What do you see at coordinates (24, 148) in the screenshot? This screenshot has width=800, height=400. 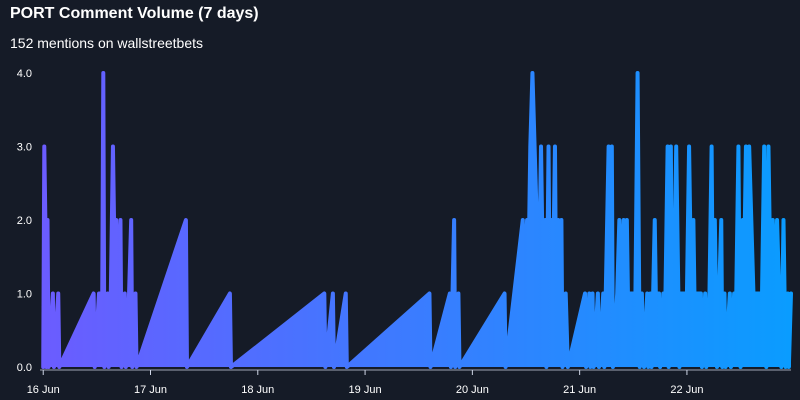 I see `y-tick-label: 3.0` at bounding box center [24, 148].